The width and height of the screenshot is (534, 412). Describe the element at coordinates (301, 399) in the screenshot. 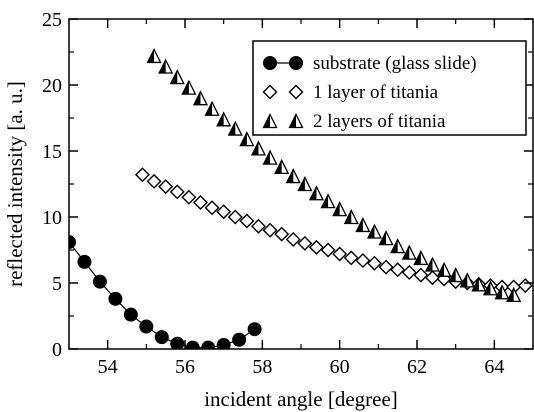

I see `x-axis-label: incident angle [degree]` at that location.